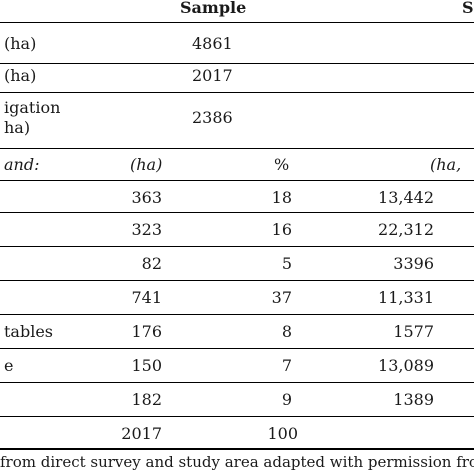 The image size is (474, 474). What do you see at coordinates (286, 365) in the screenshot?
I see `row-percent: 7` at bounding box center [286, 365].